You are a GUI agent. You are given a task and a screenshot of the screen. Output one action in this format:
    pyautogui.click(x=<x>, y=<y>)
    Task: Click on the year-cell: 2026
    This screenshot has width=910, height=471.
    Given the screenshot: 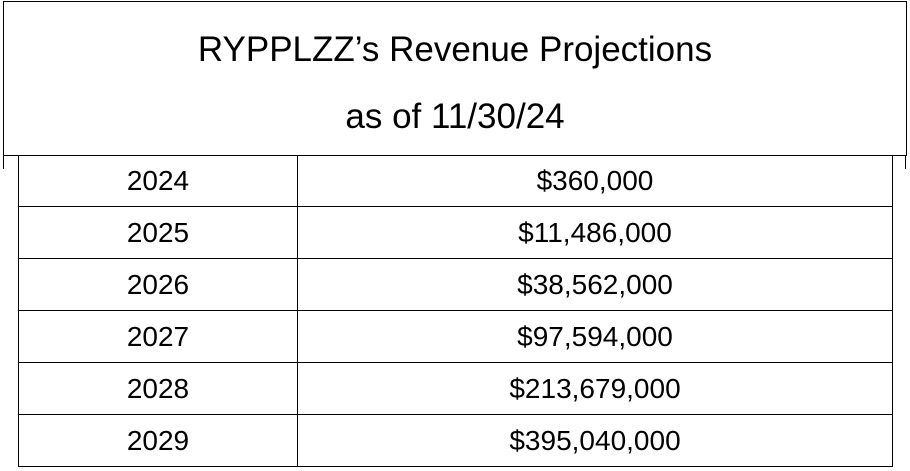 What is the action you would take?
    pyautogui.click(x=158, y=284)
    